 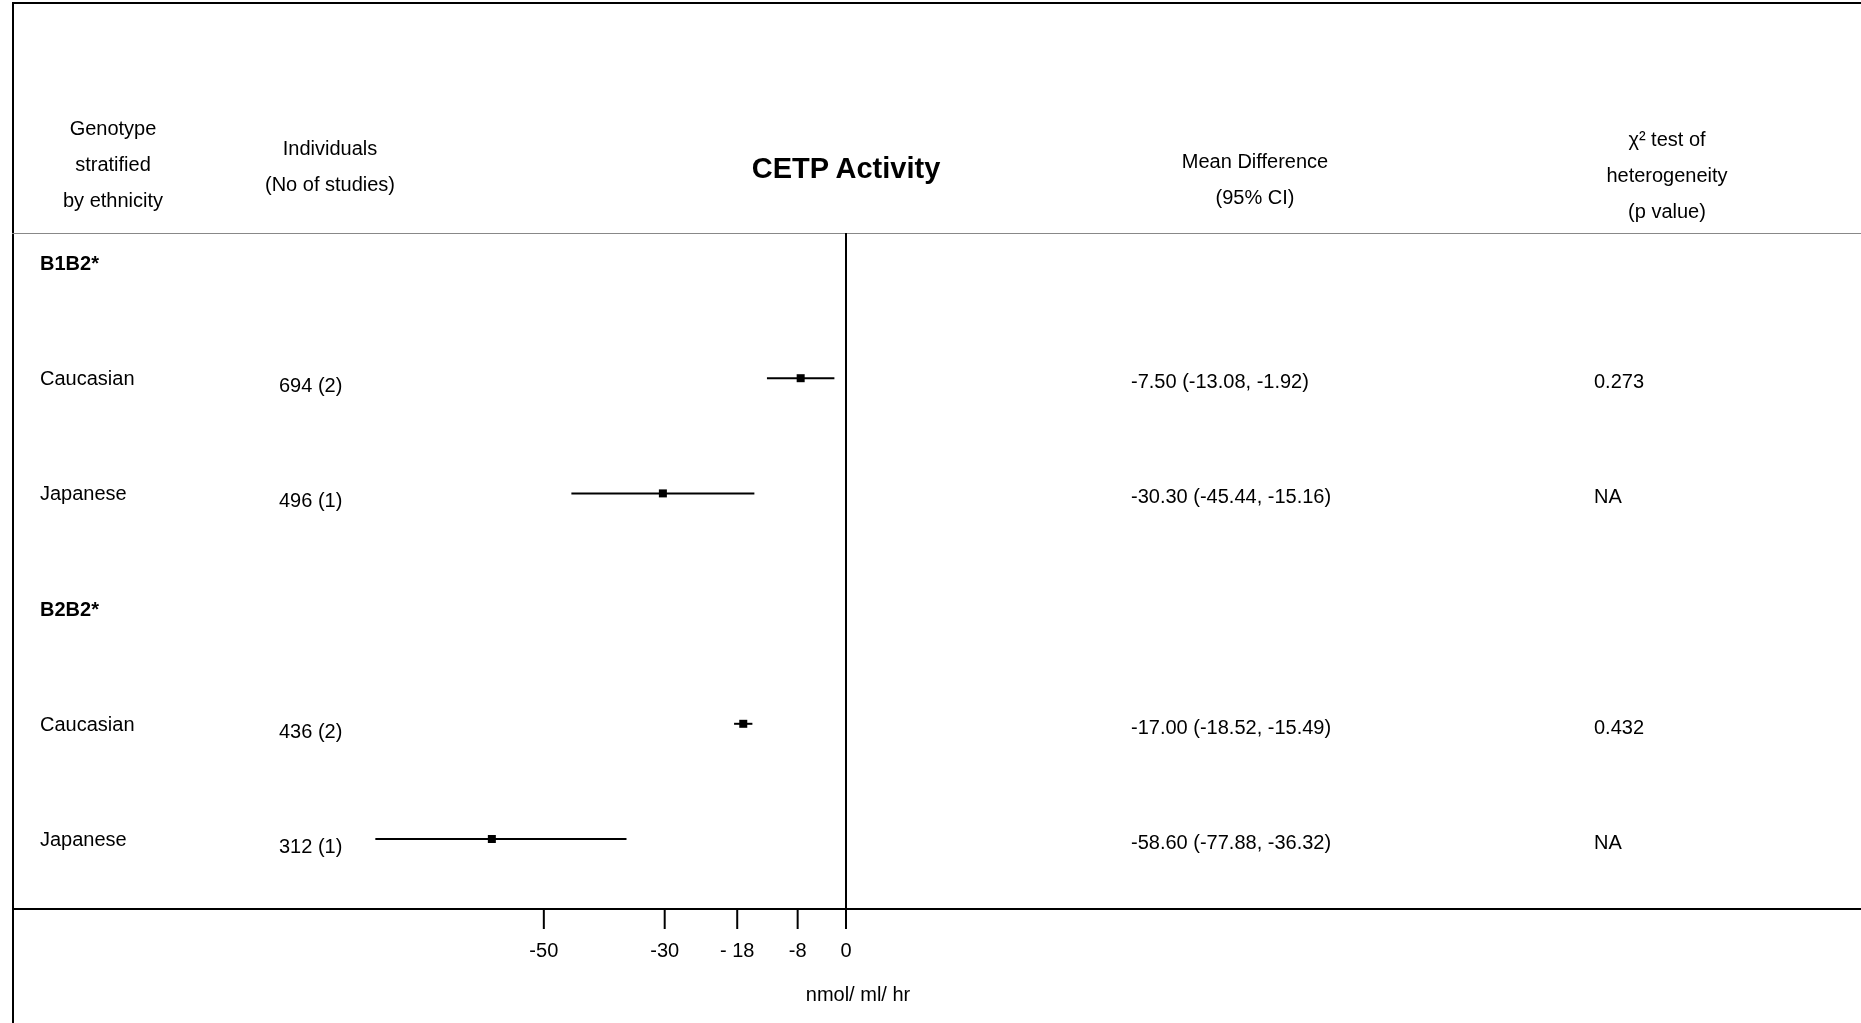 What do you see at coordinates (846, 950) in the screenshot?
I see `x-tick-label: 0` at bounding box center [846, 950].